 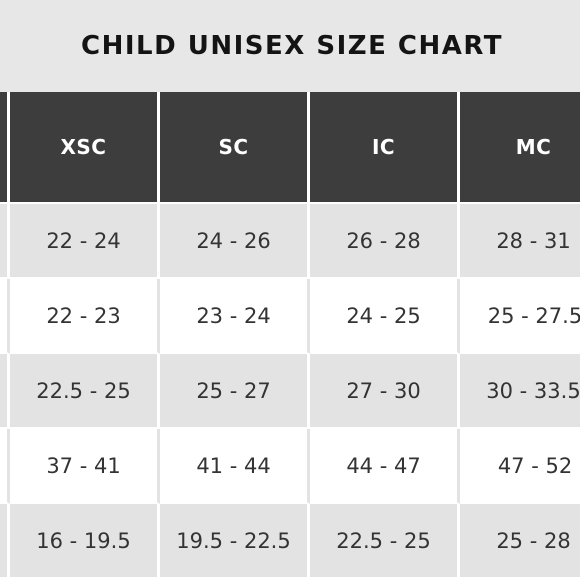 What do you see at coordinates (235, 466) in the screenshot?
I see `table-cell: 41 - 44` at bounding box center [235, 466].